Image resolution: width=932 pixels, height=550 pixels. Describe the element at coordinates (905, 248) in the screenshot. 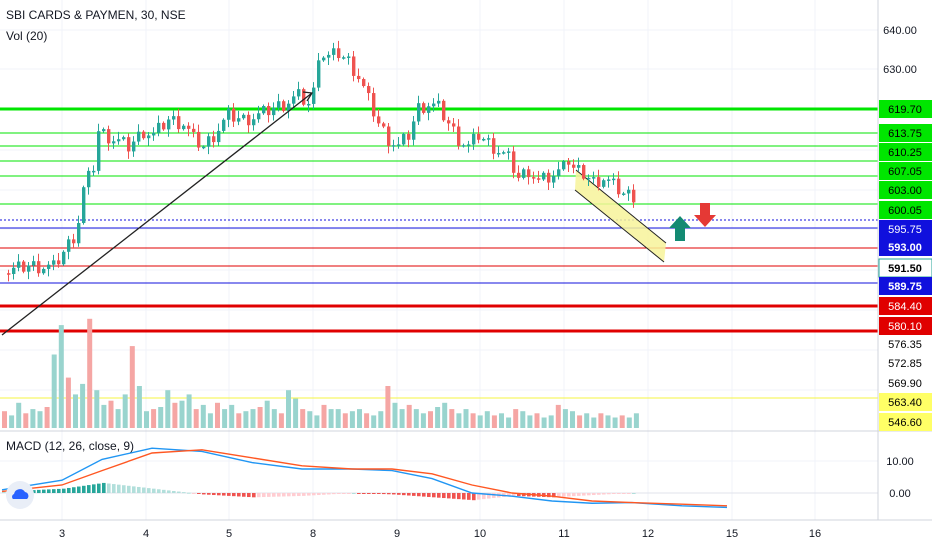

I see `price-level-label: 593.00` at that location.